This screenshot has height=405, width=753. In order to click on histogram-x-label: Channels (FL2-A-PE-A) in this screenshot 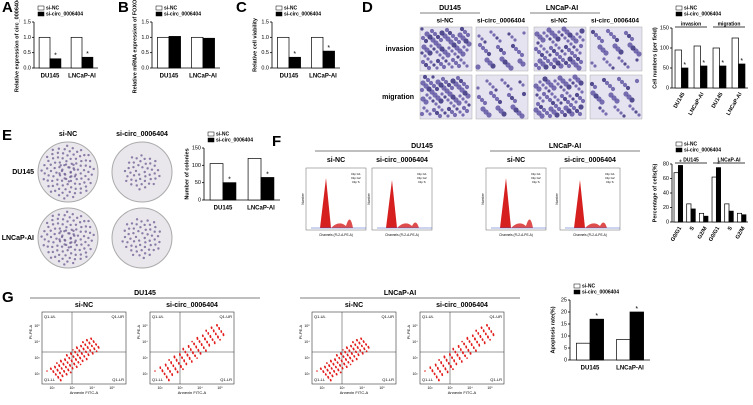, I will do `click(402, 235)`.